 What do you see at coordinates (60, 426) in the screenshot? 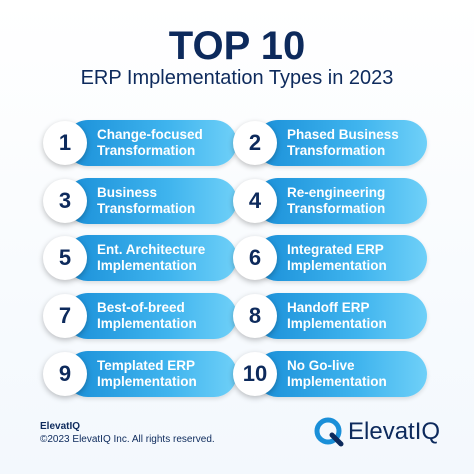
I see `footer-company: ElevatIQ` at bounding box center [60, 426].